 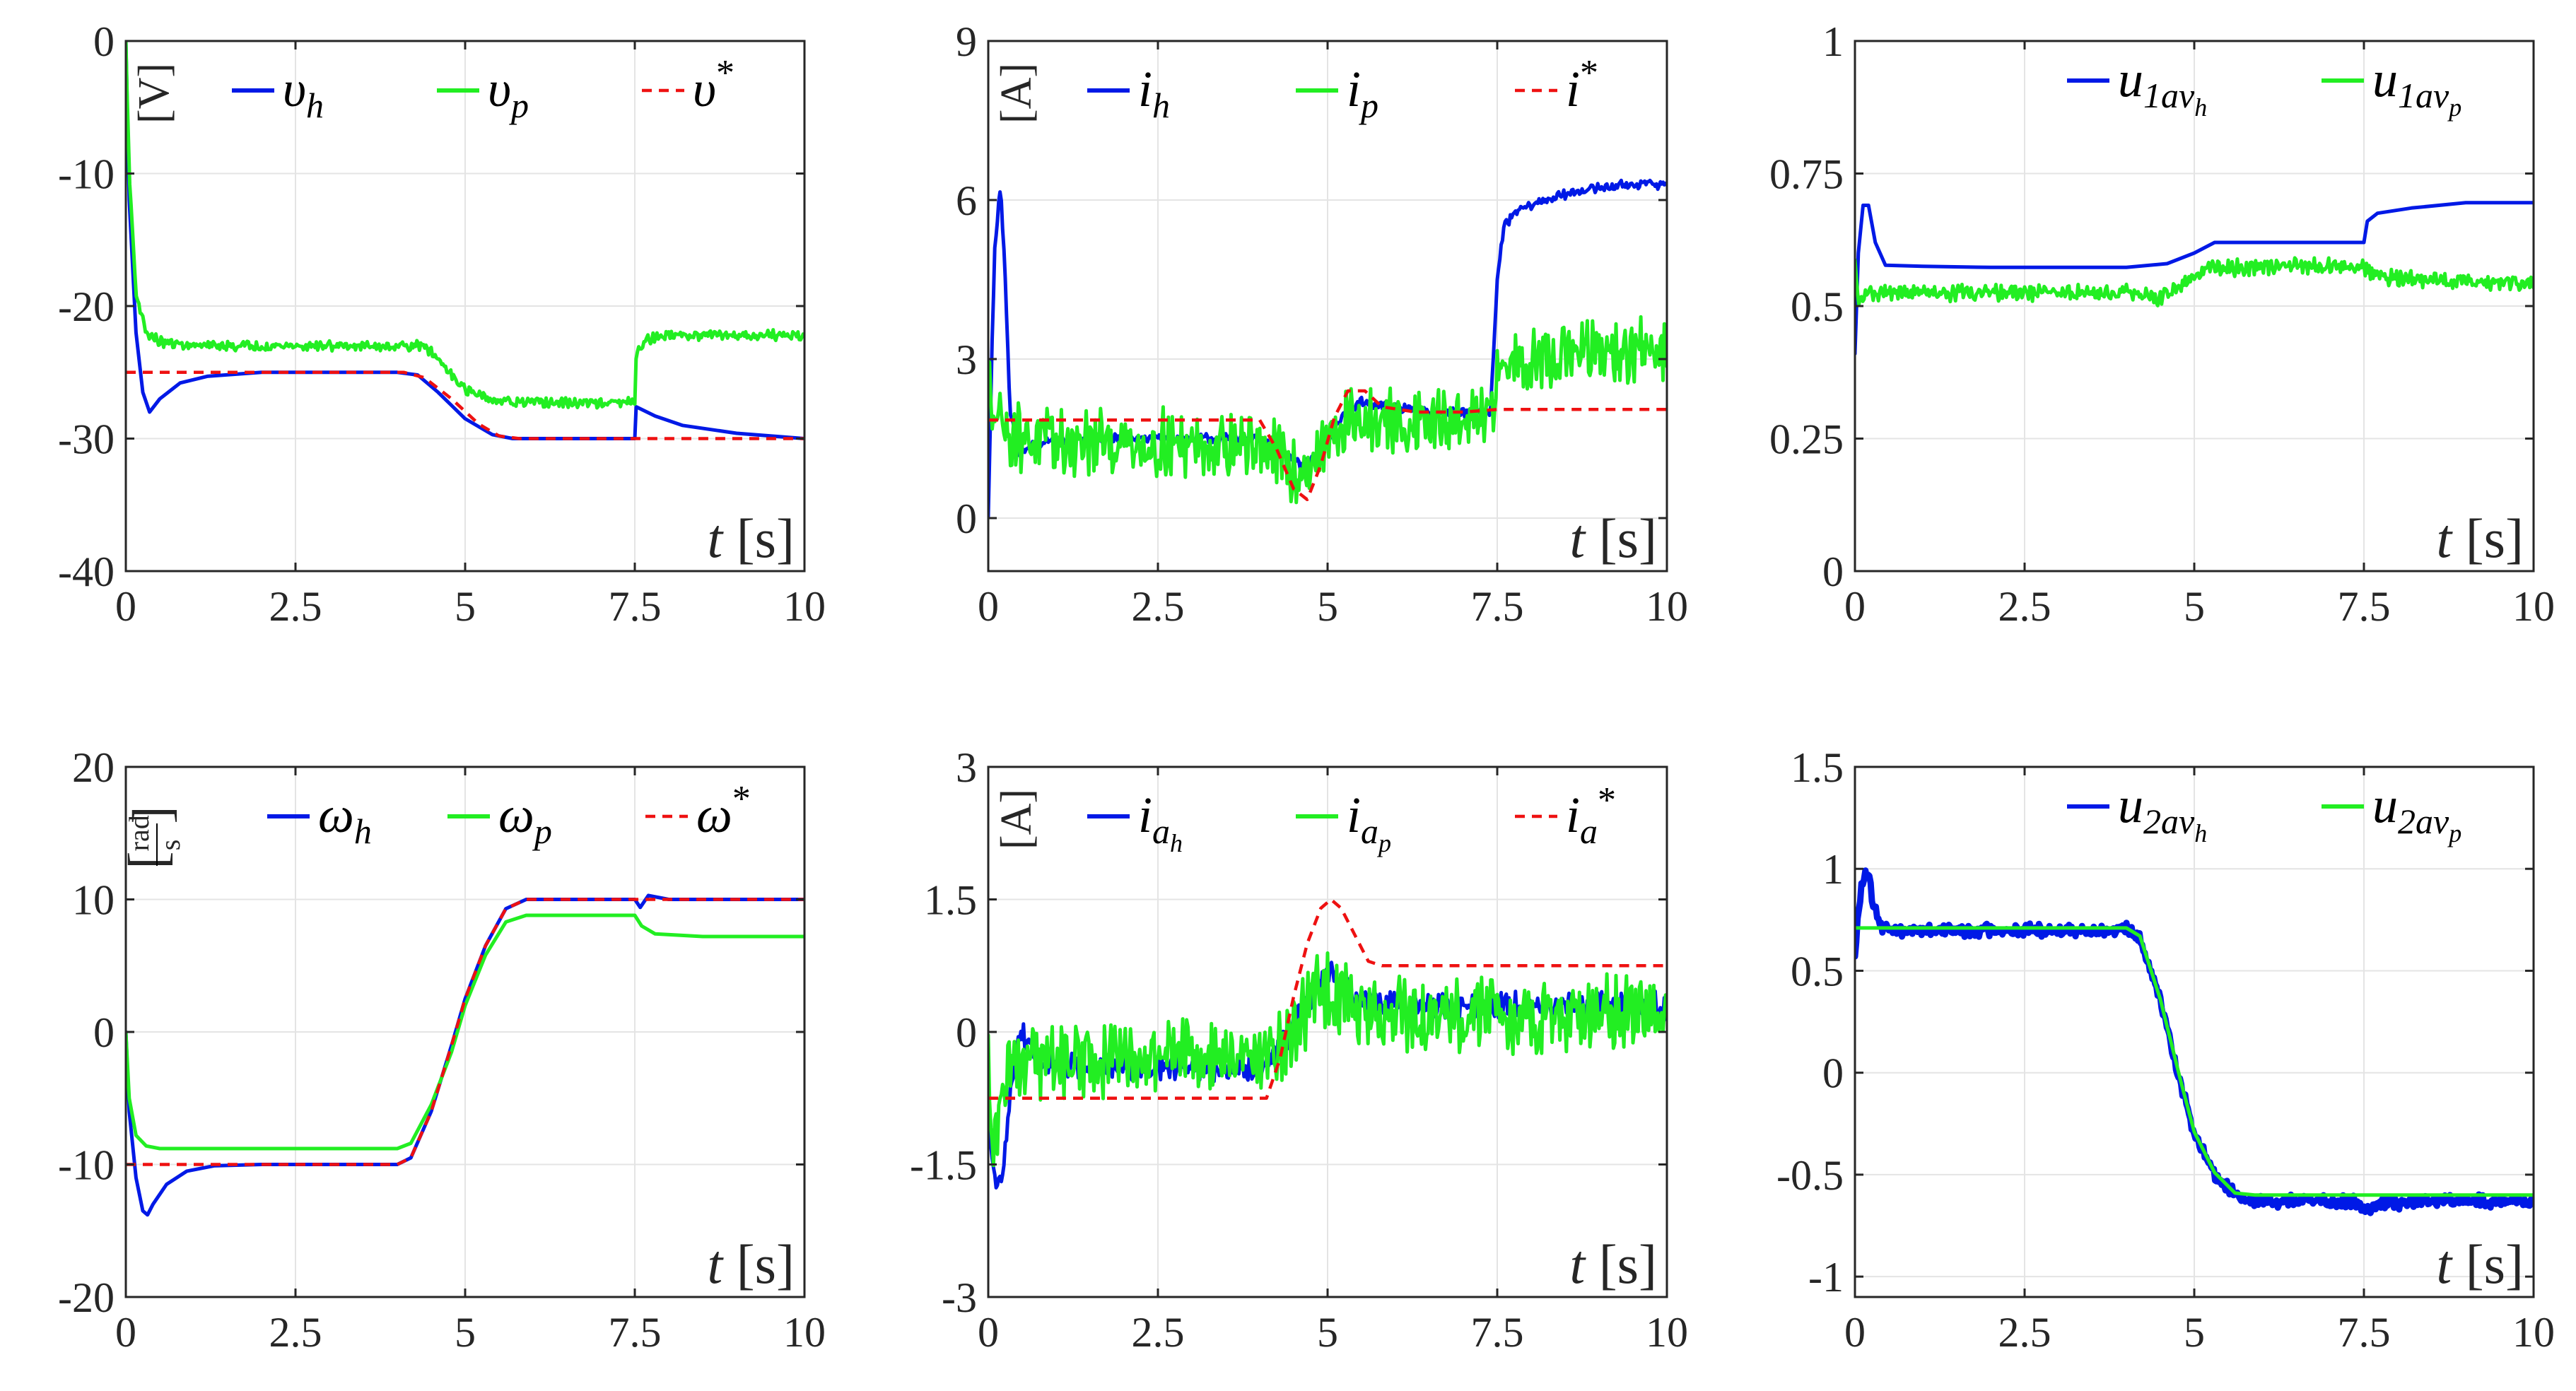 I want to click on legend-label-0: u2avh, so click(x=2163, y=812).